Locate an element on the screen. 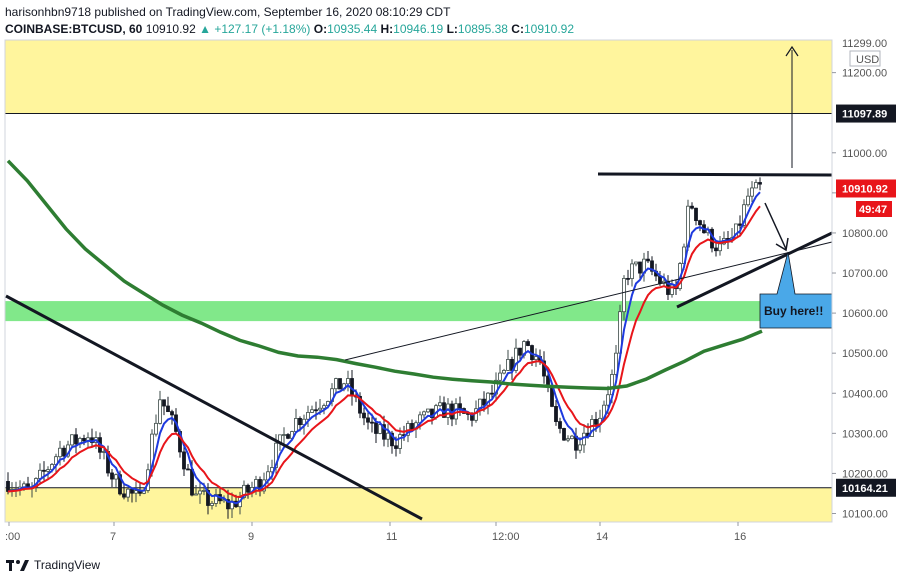  buy-callout-label: Buy here!! is located at coordinates (793, 311).